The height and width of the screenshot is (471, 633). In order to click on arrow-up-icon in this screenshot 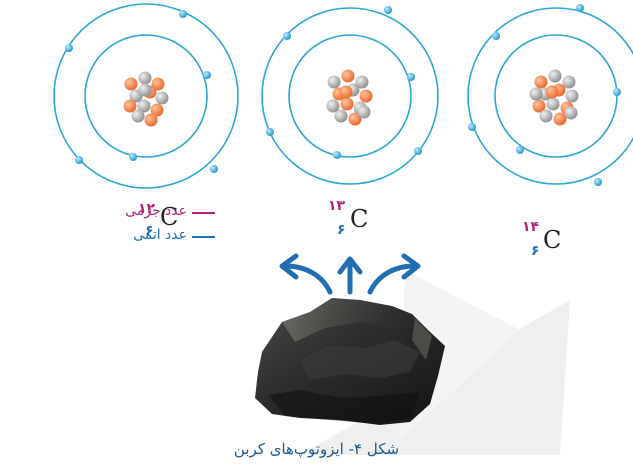, I will do `click(350, 275)`.